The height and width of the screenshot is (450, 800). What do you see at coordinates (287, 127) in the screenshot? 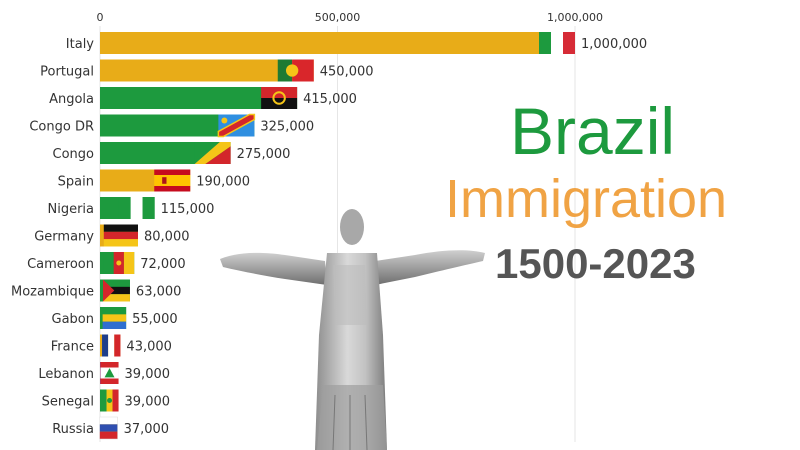
I see `value-label: 325,000` at bounding box center [287, 127].